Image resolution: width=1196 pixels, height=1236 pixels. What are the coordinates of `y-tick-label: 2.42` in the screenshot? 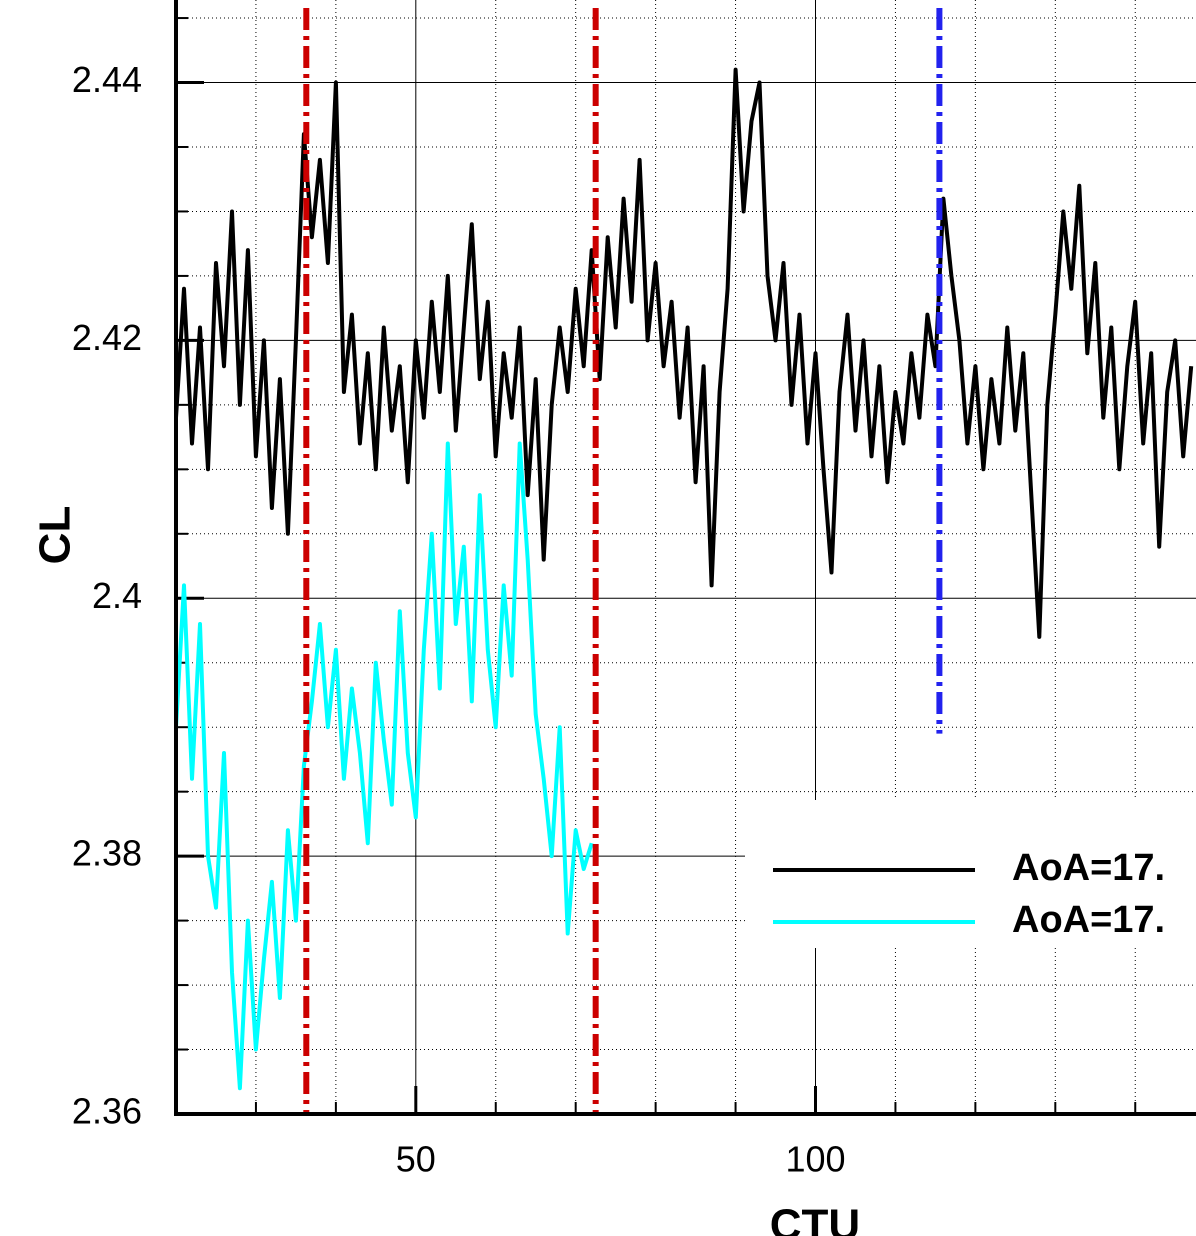 It's located at (107, 337).